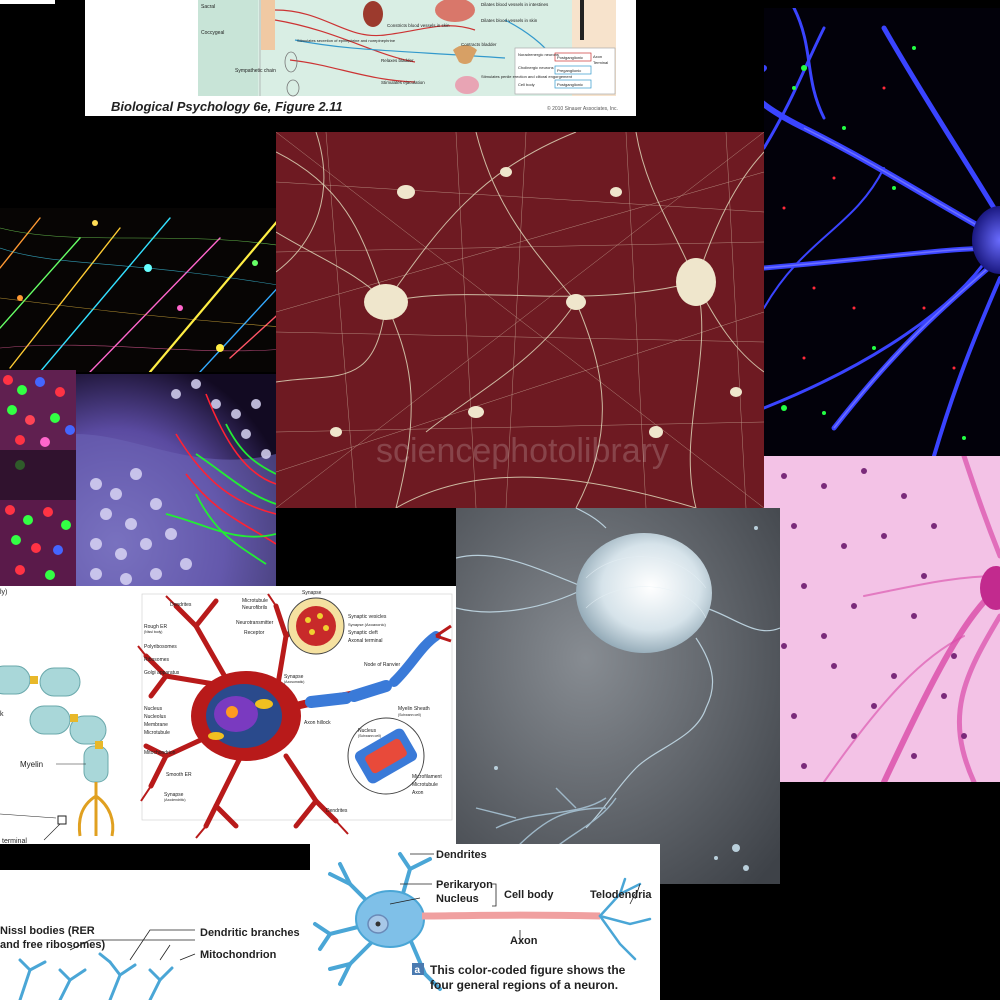 The width and height of the screenshot is (1000, 1000). What do you see at coordinates (461, 855) in the screenshot?
I see `regions-dendrites: Dendrites` at bounding box center [461, 855].